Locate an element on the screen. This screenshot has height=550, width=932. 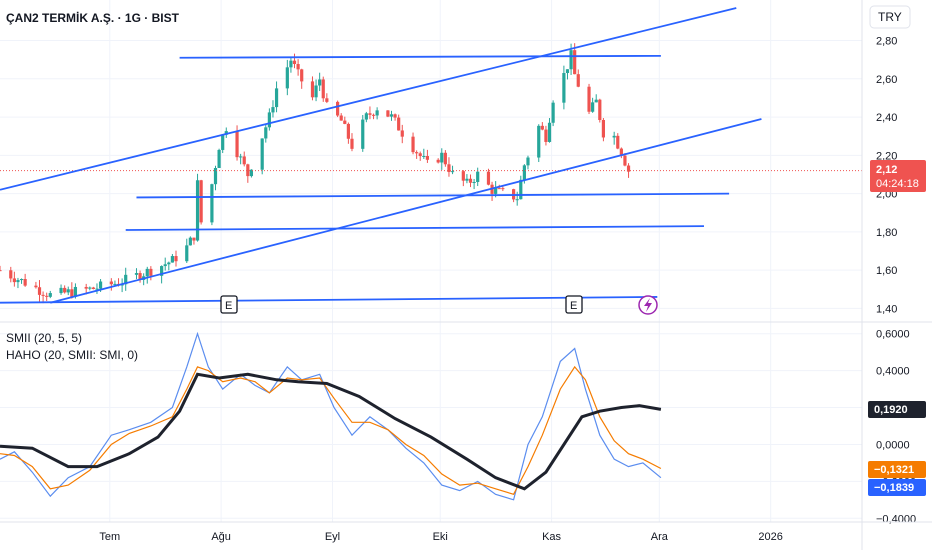
x-tick-label: Kas is located at coordinates (551, 537).